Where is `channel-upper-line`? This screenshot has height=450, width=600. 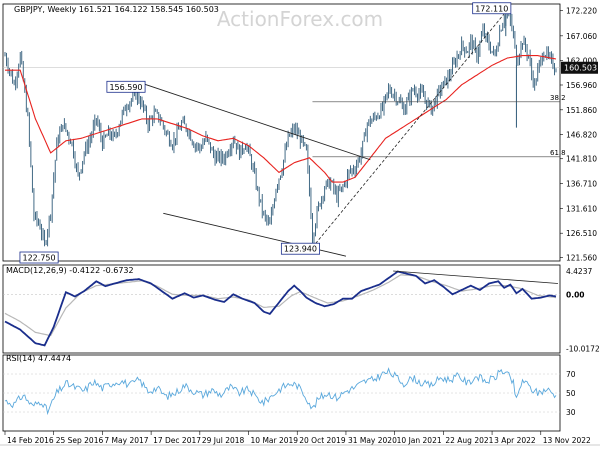
channel-upper-line is located at coordinates (256, 121).